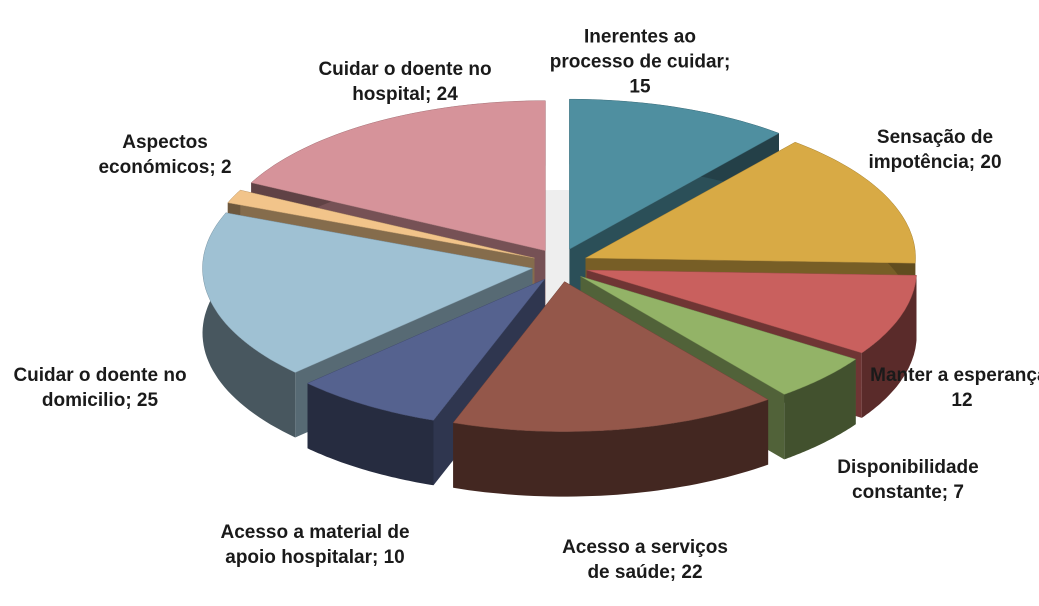 The width and height of the screenshot is (1039, 606). I want to click on data-label: Acesso a serviços de saúde; 22, so click(645, 560).